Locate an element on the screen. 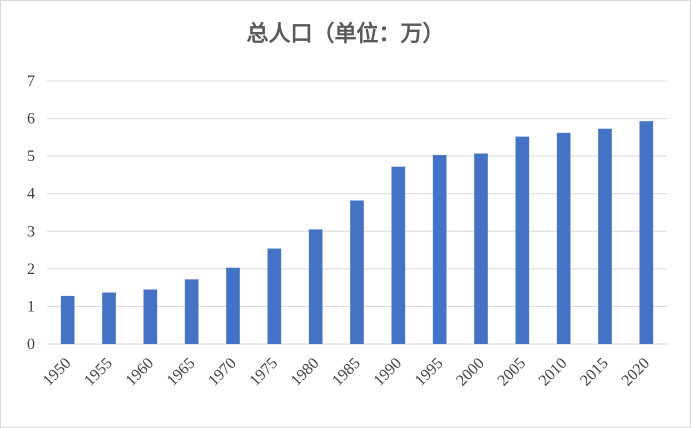 The height and width of the screenshot is (428, 691). bar-2015 is located at coordinates (605, 236).